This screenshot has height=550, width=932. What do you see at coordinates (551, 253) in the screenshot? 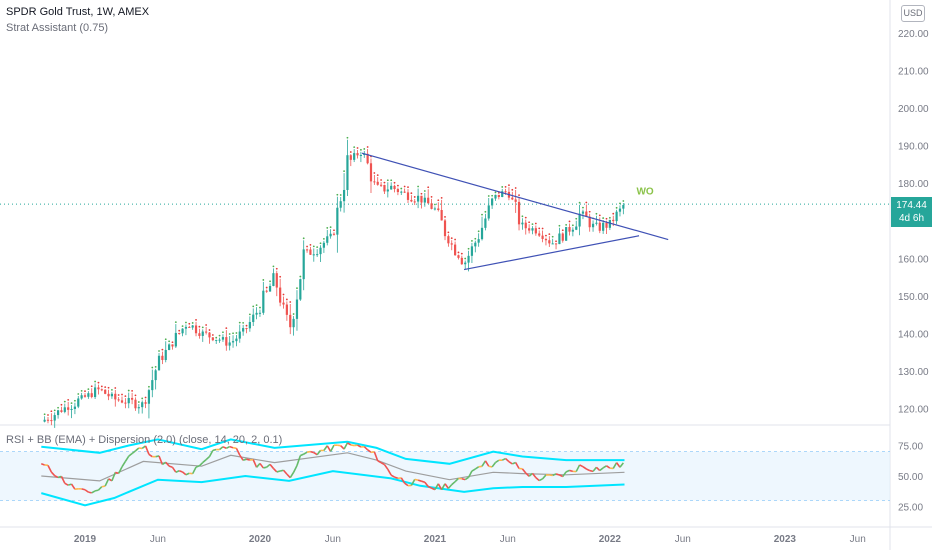
I see `trendline-lower` at bounding box center [551, 253].